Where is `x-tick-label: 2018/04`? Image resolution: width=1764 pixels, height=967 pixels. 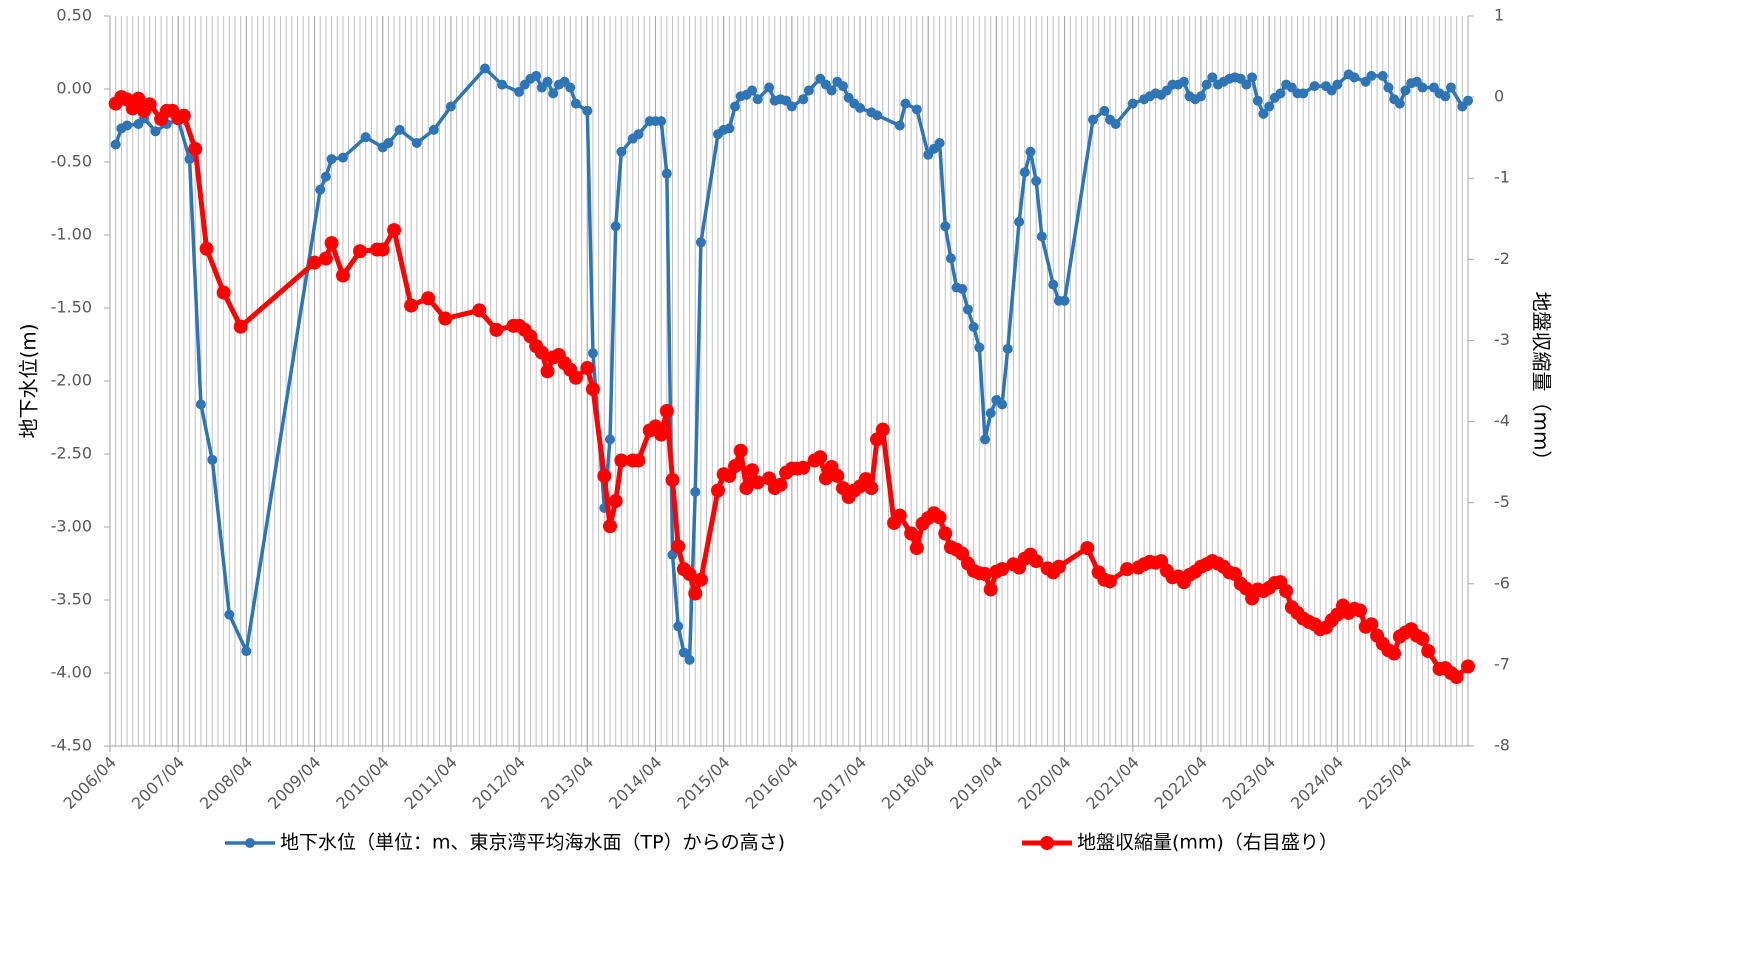 x-tick-label: 2018/04 is located at coordinates (908, 783).